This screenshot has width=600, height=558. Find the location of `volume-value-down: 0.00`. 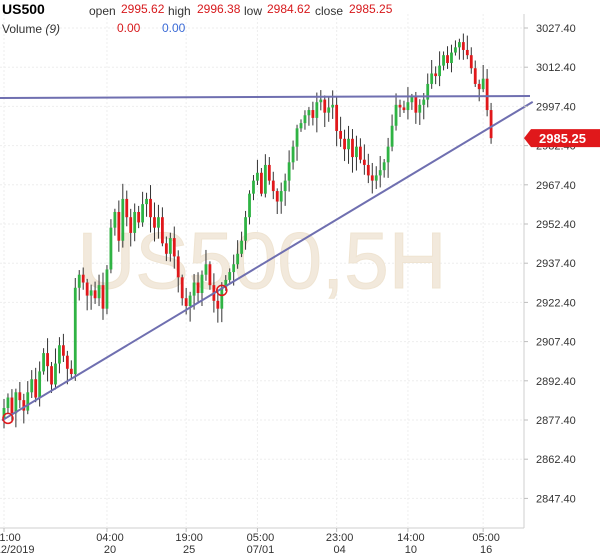

volume-value-down: 0.00 is located at coordinates (129, 28).